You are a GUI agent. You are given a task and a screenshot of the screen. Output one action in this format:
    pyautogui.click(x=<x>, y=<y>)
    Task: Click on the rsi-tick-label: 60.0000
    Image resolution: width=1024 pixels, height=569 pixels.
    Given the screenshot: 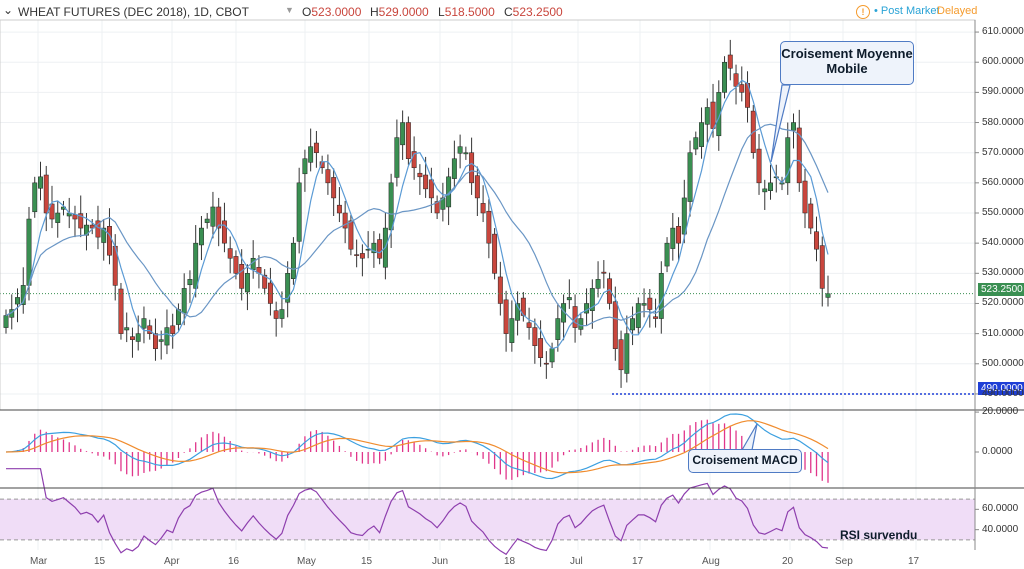 What is the action you would take?
    pyautogui.click(x=1000, y=509)
    